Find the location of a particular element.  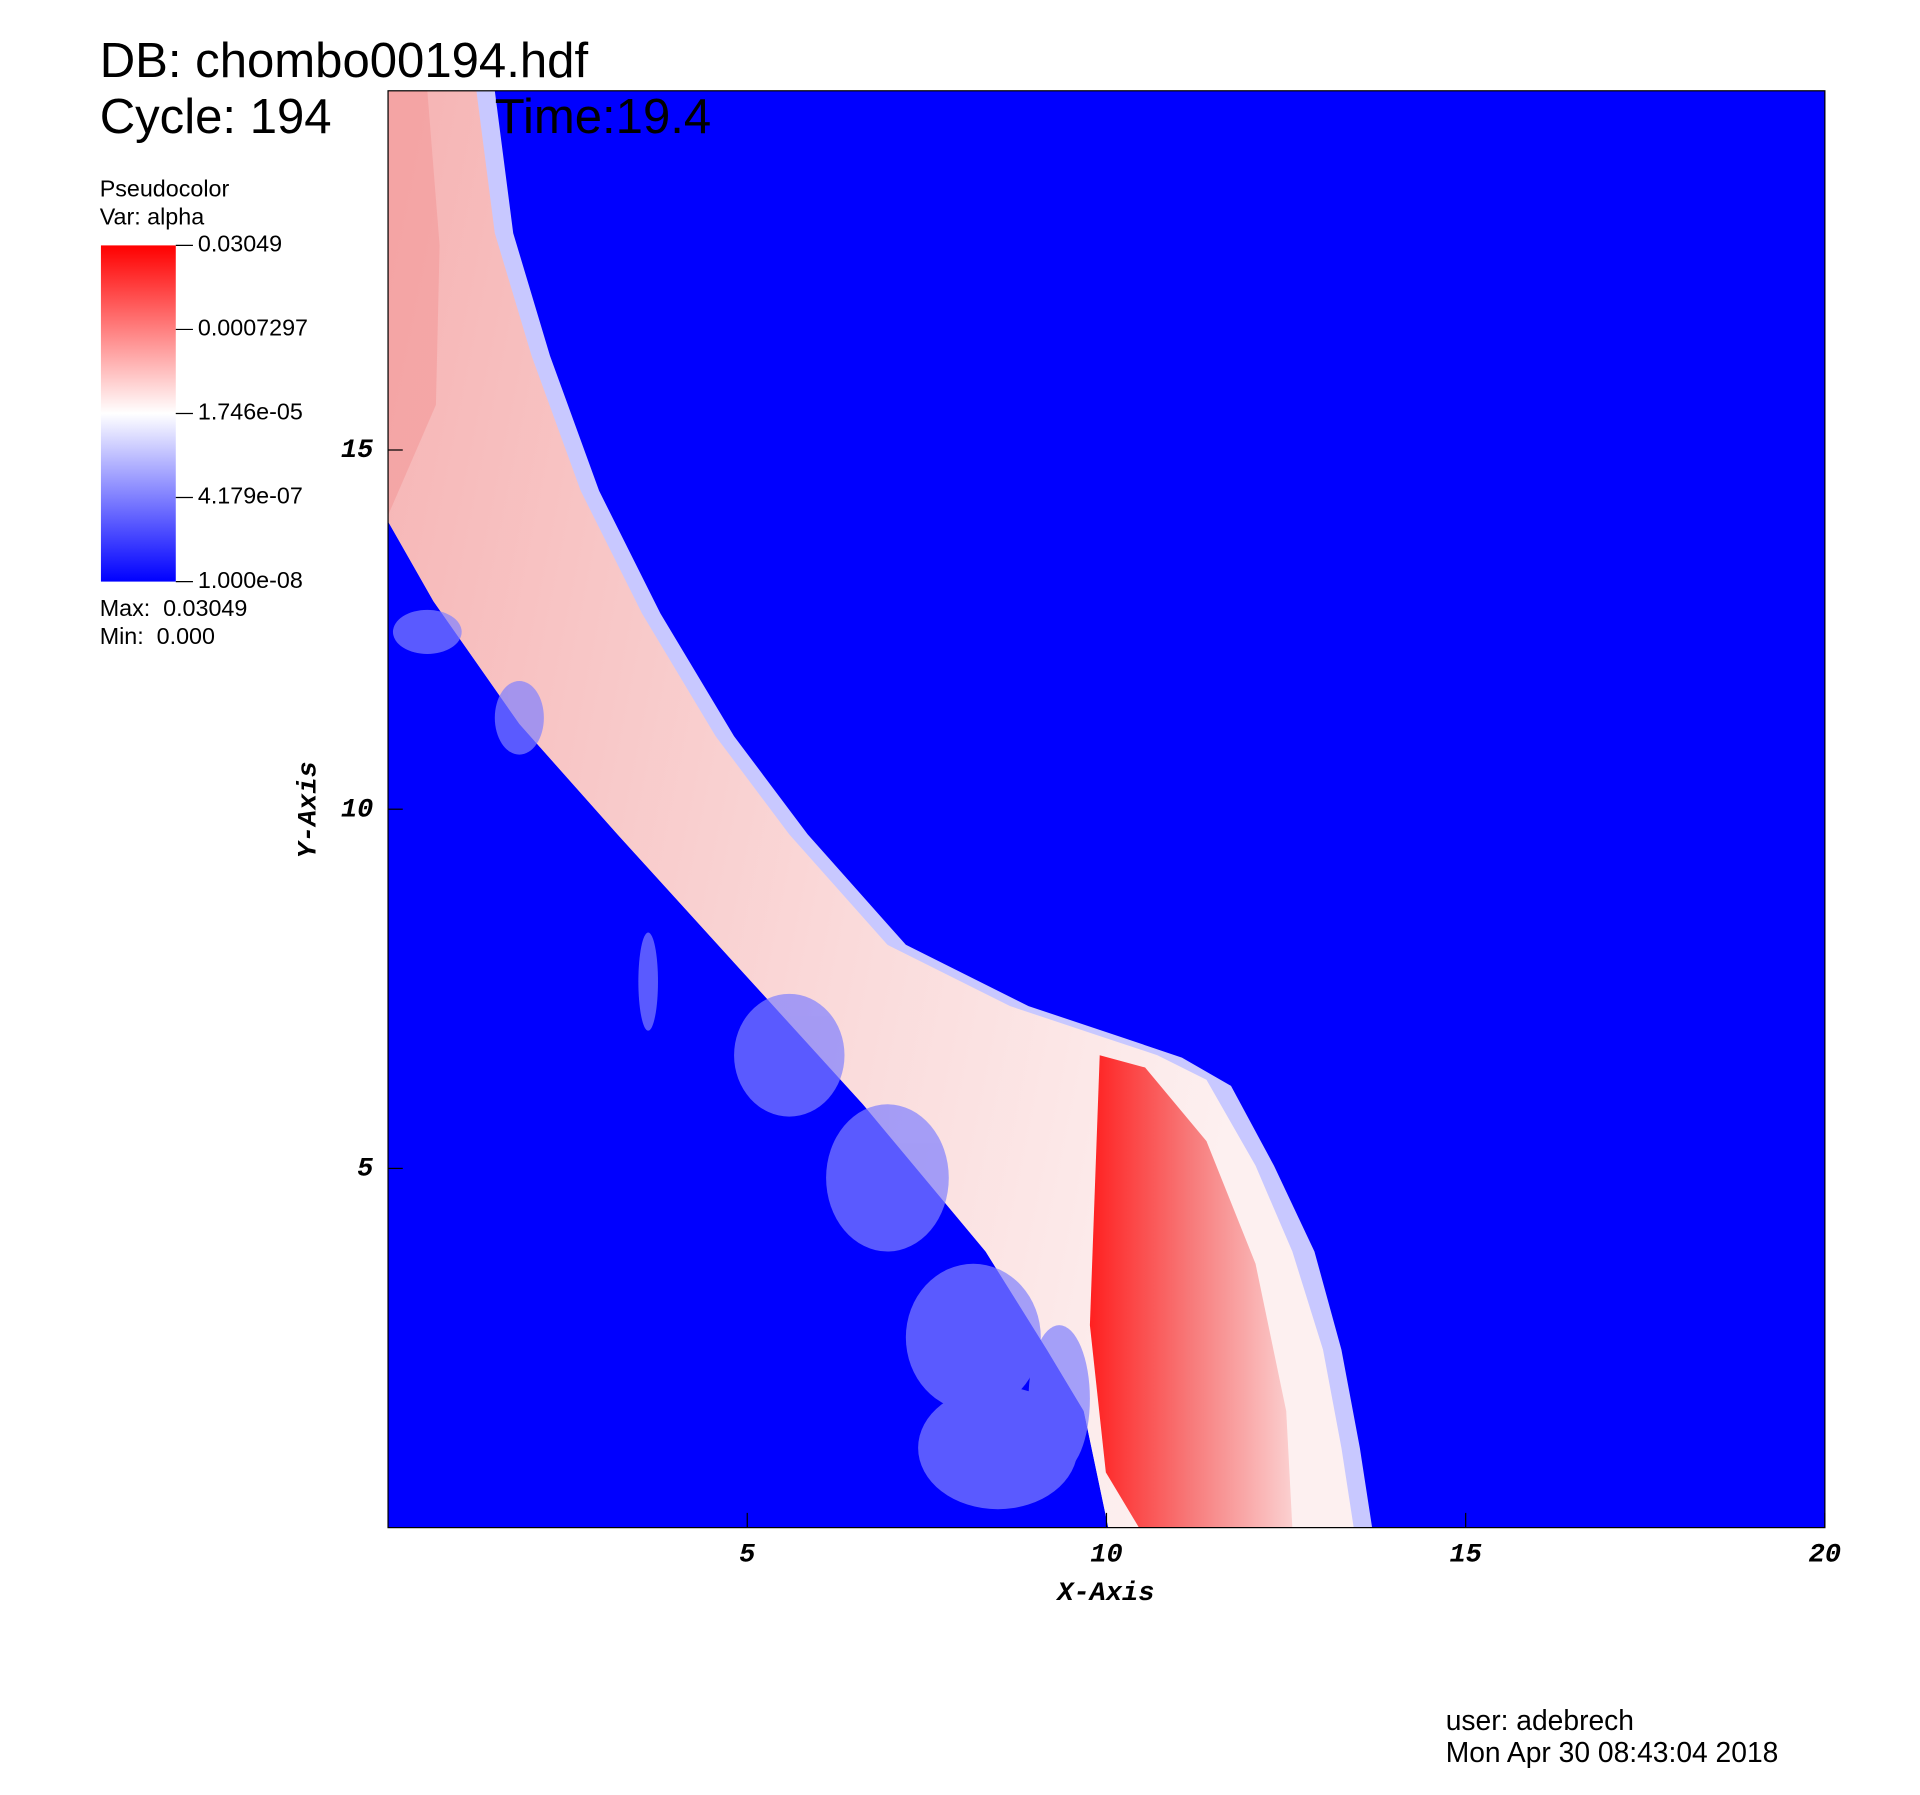

x-tick-label: 20 is located at coordinates (1825, 1556).